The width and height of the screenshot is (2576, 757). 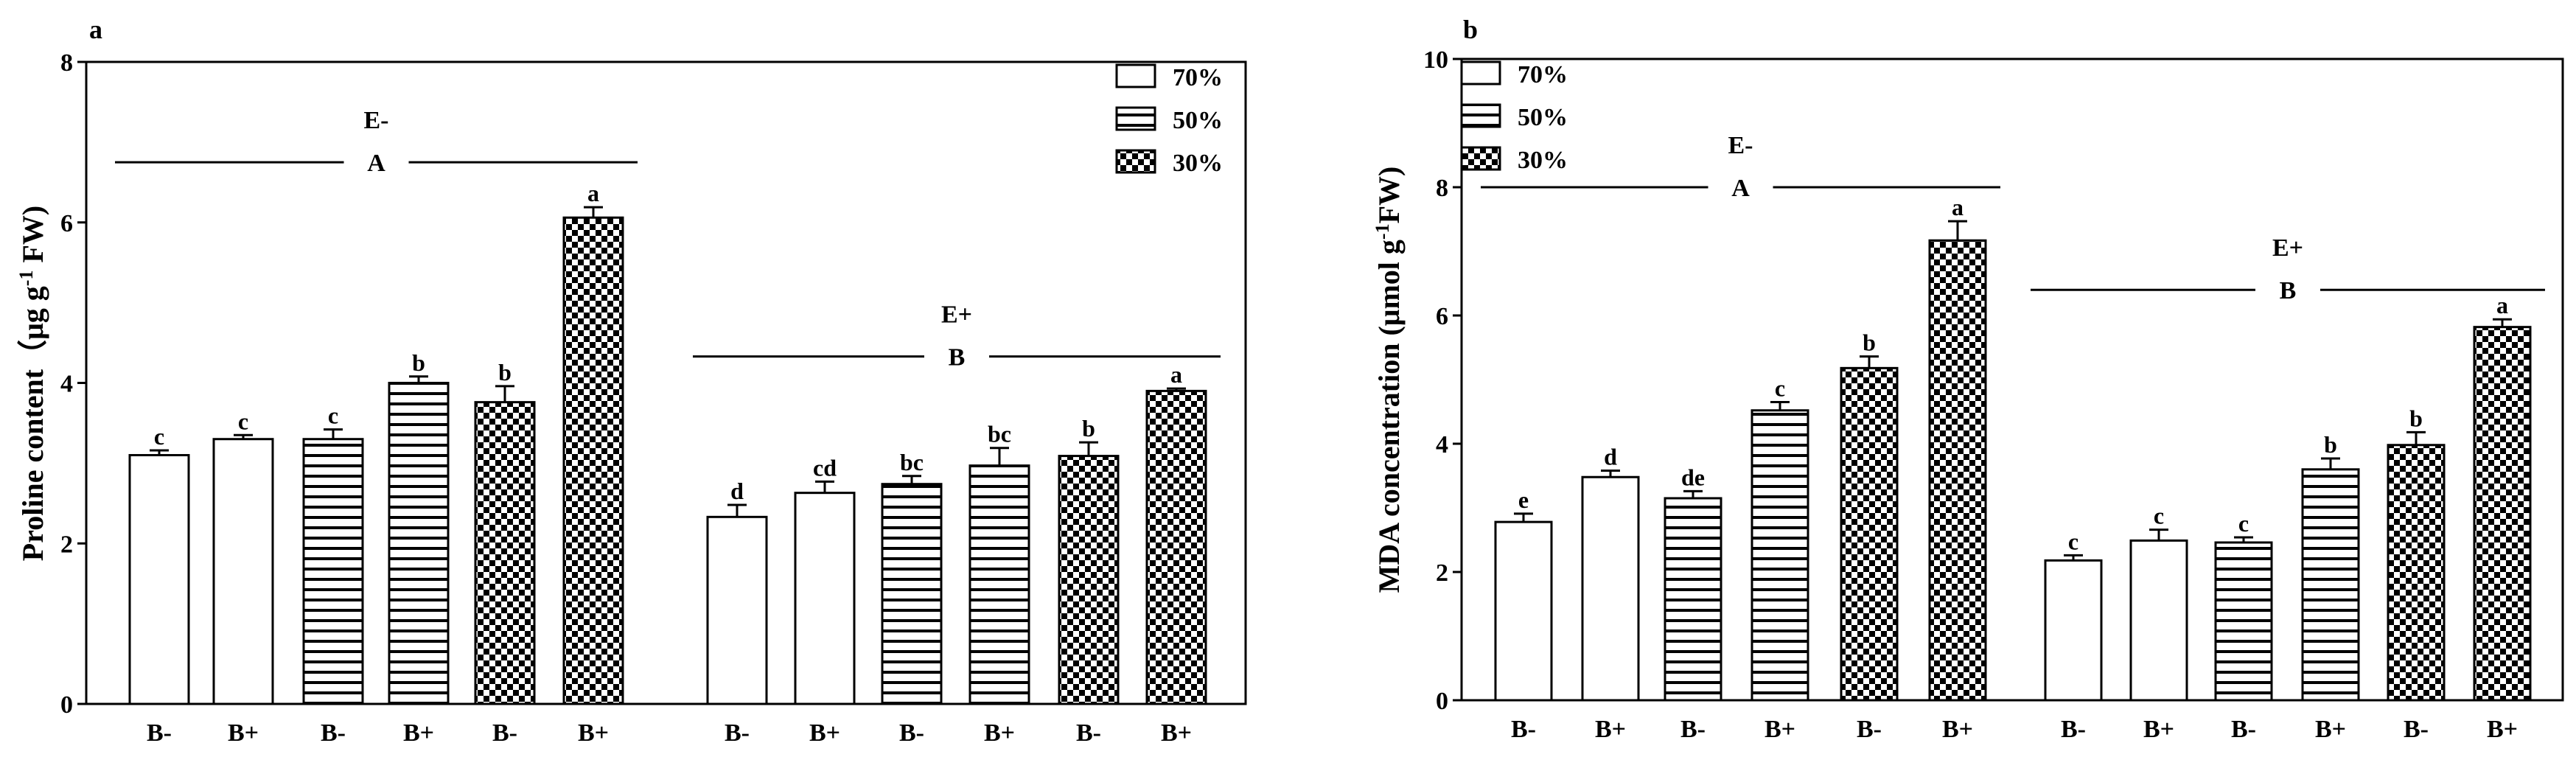 I want to click on y-tick-label: 10, so click(x=1435, y=60).